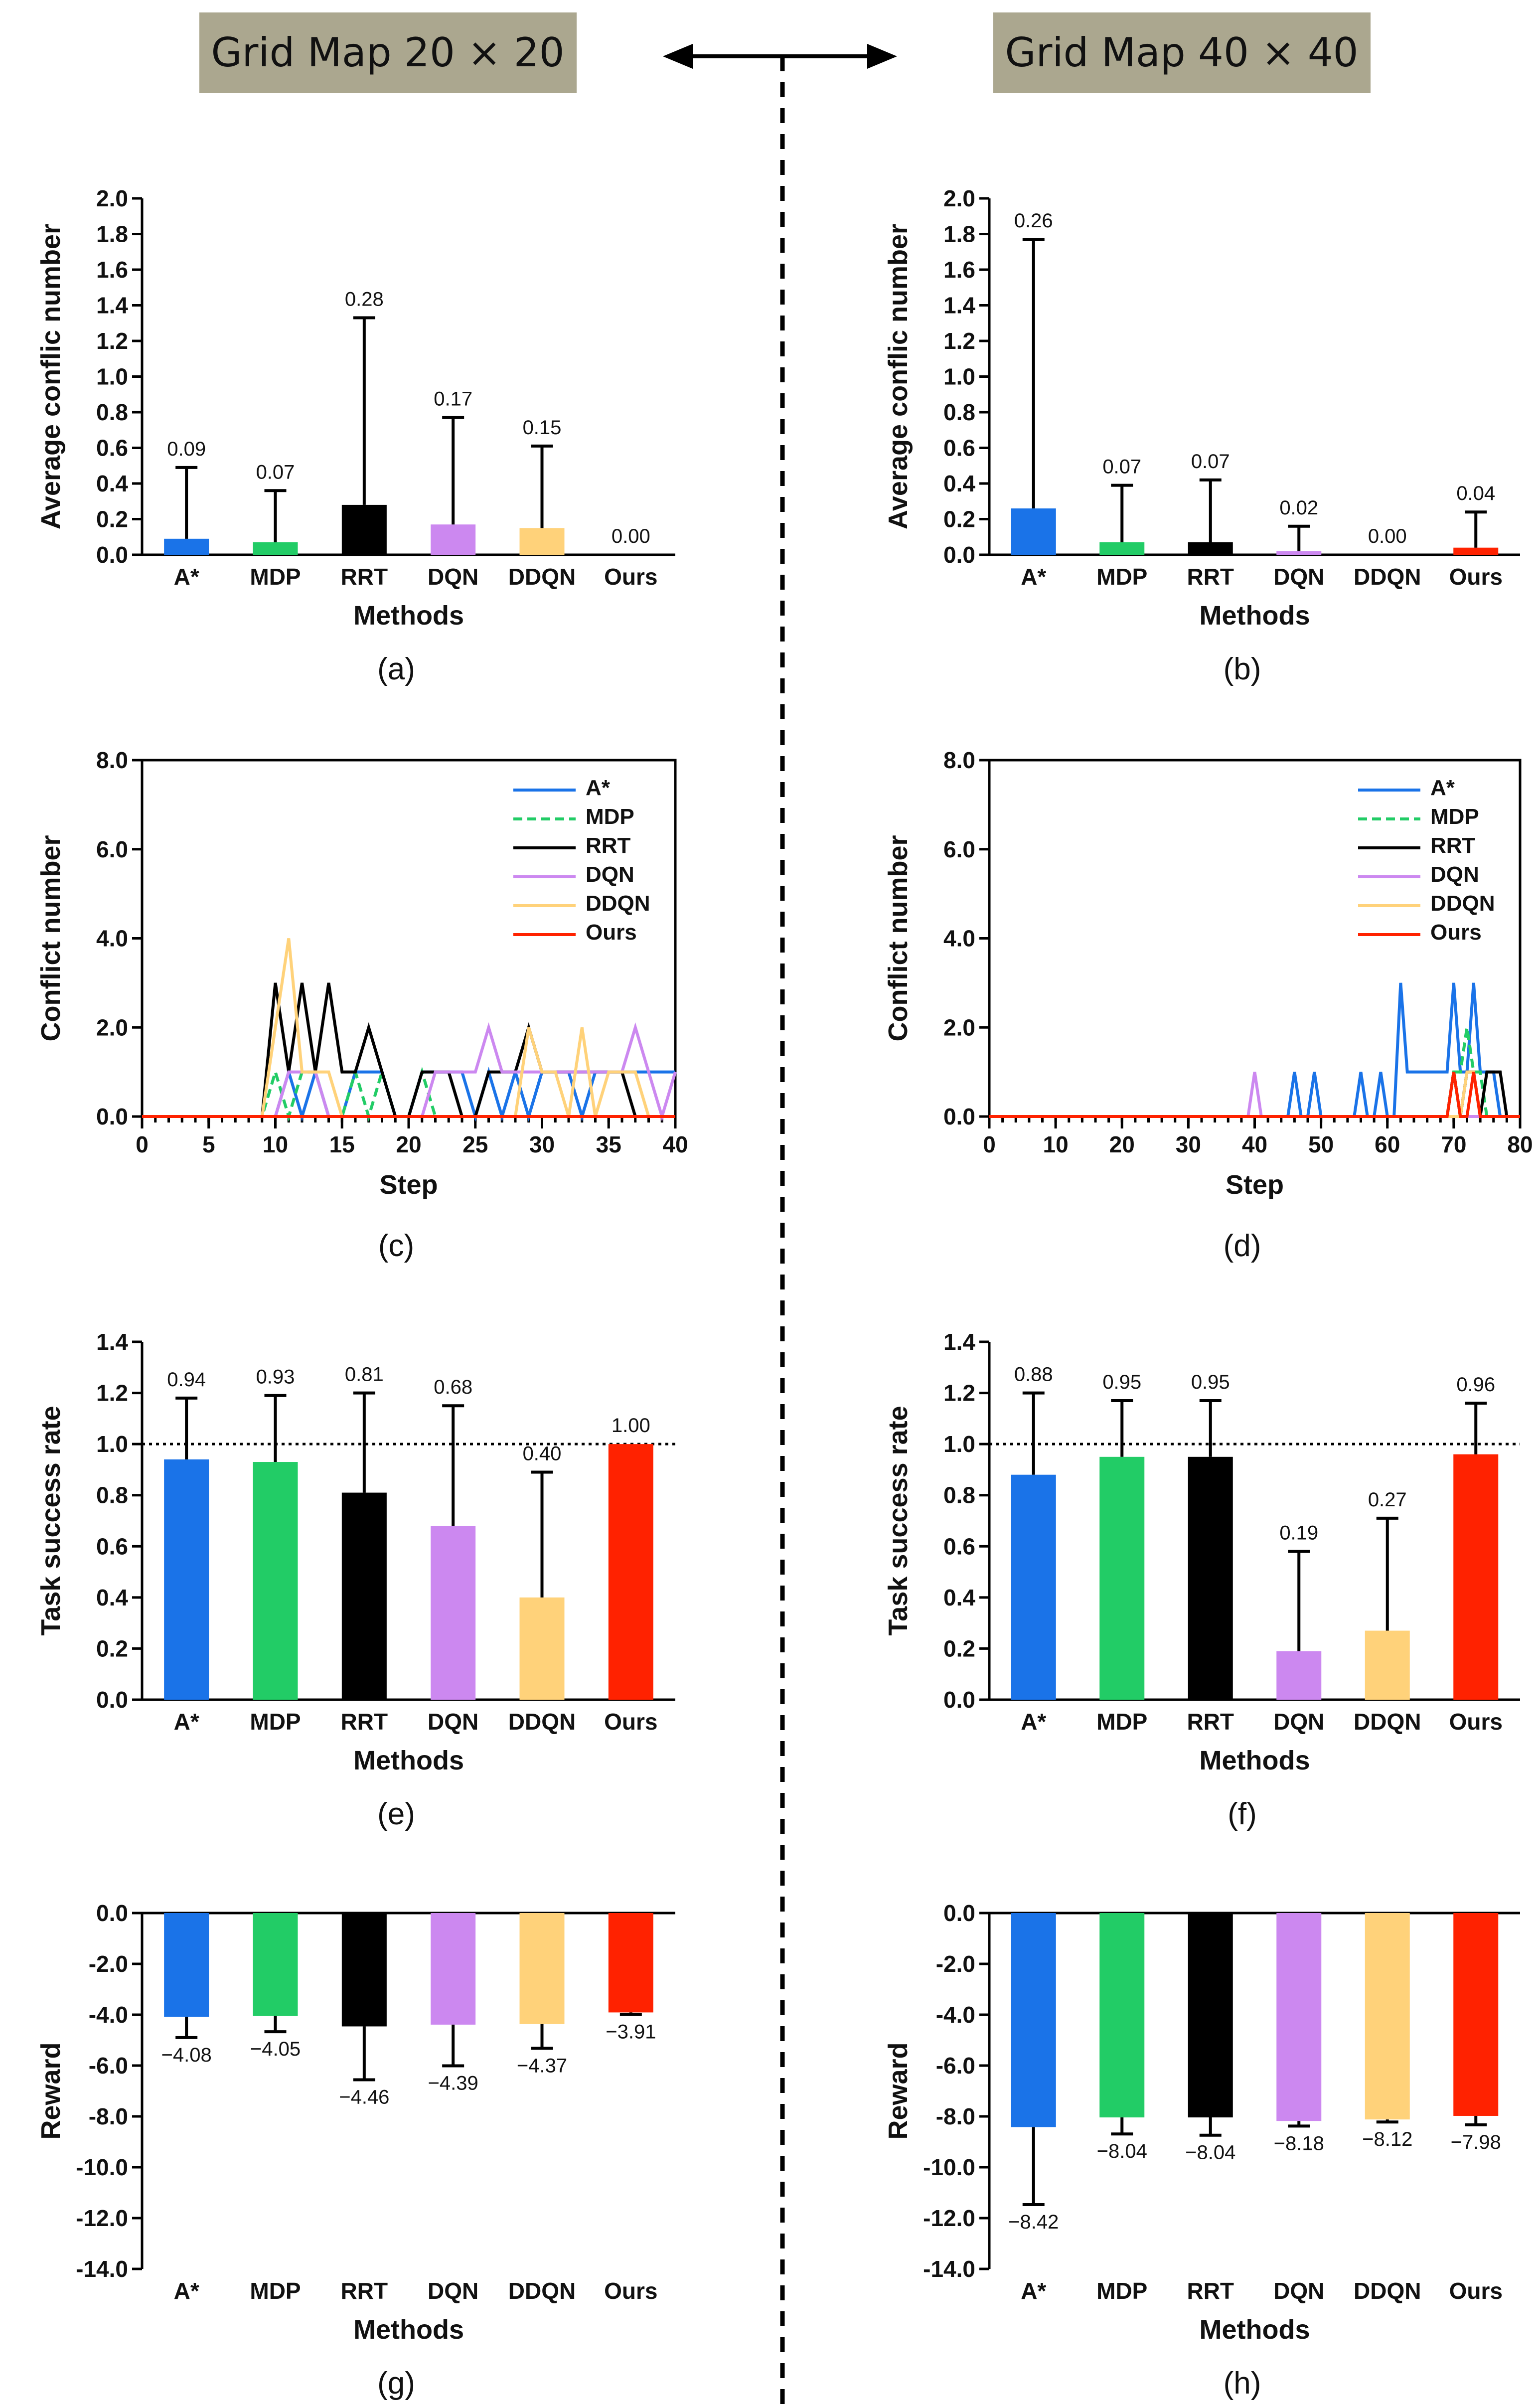 This screenshot has width=1540, height=2406. What do you see at coordinates (275, 1377) in the screenshot?
I see `data-label: 0.93` at bounding box center [275, 1377].